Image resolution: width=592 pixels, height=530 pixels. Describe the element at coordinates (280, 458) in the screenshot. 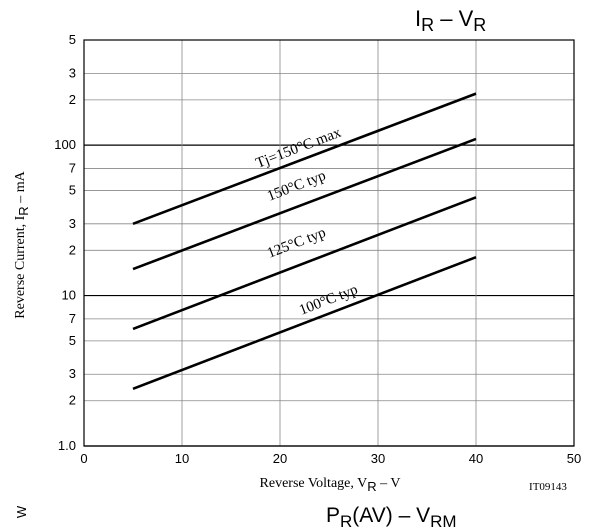

I see `x-tick-label: 20` at that location.